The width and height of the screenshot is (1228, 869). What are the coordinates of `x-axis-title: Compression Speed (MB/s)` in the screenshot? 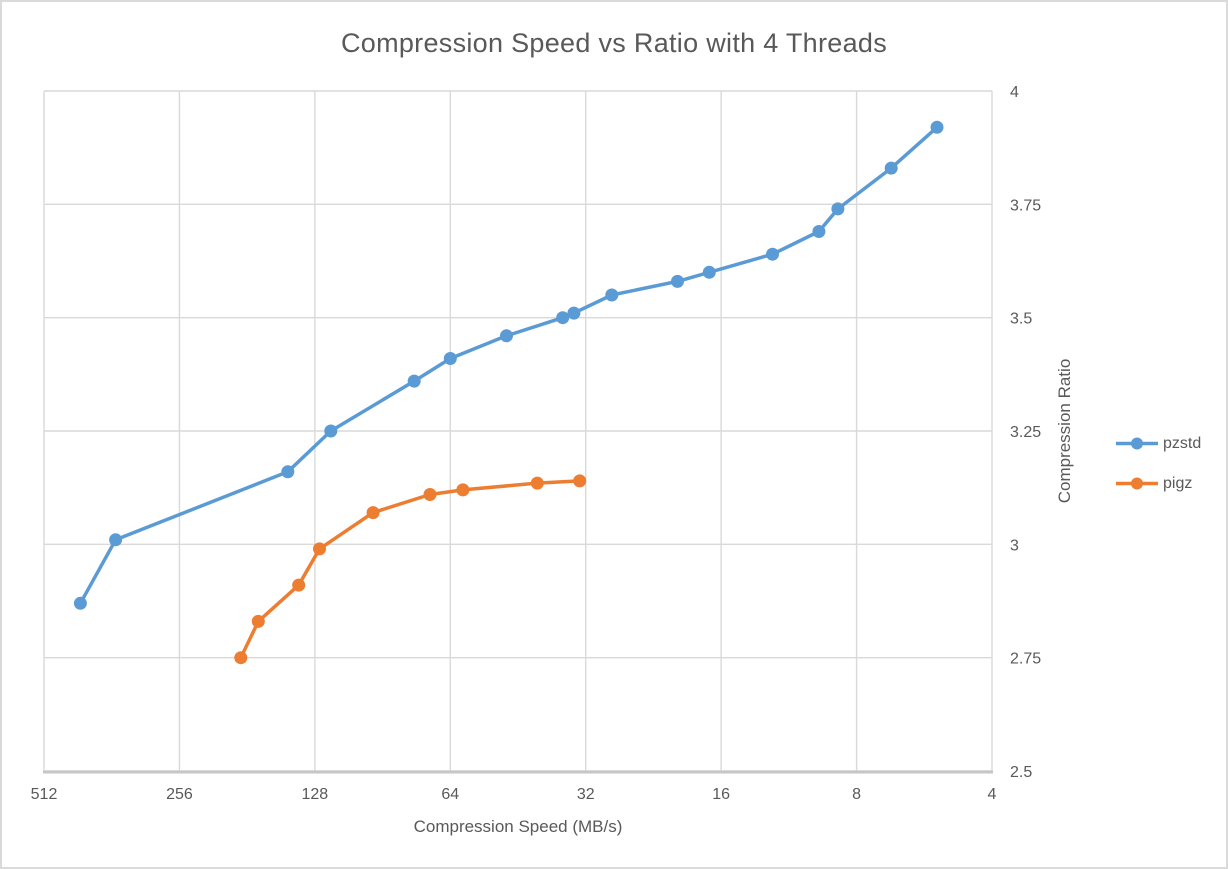 It's located at (518, 826).